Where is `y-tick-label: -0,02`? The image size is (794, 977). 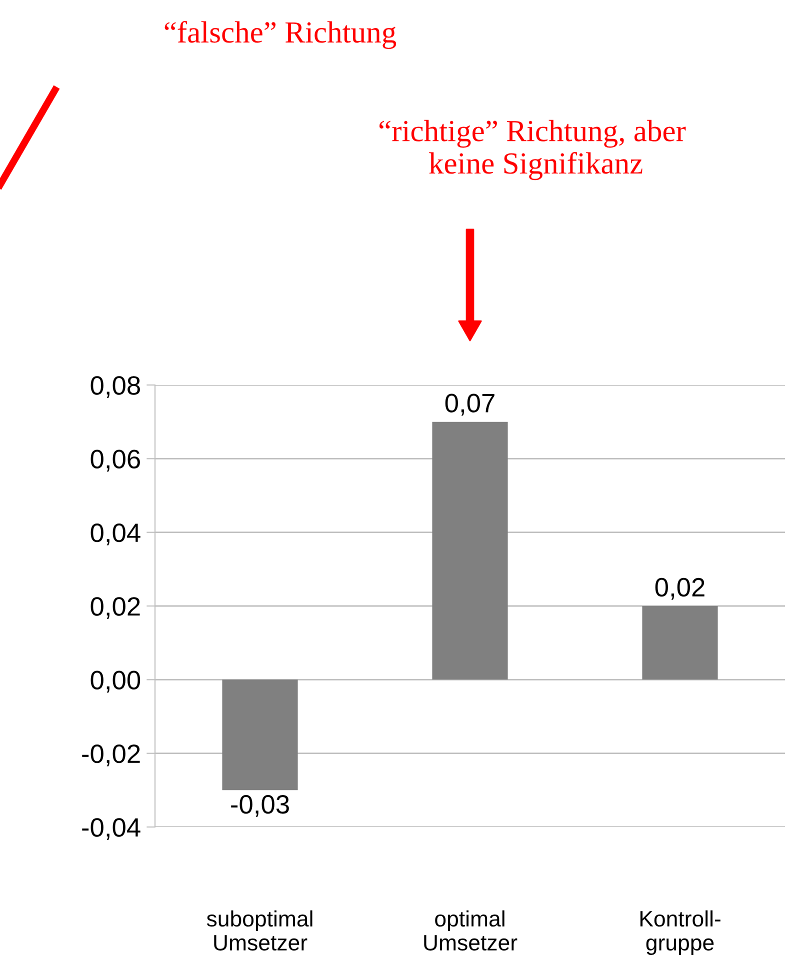 y-tick-label: -0,02 is located at coordinates (111, 755).